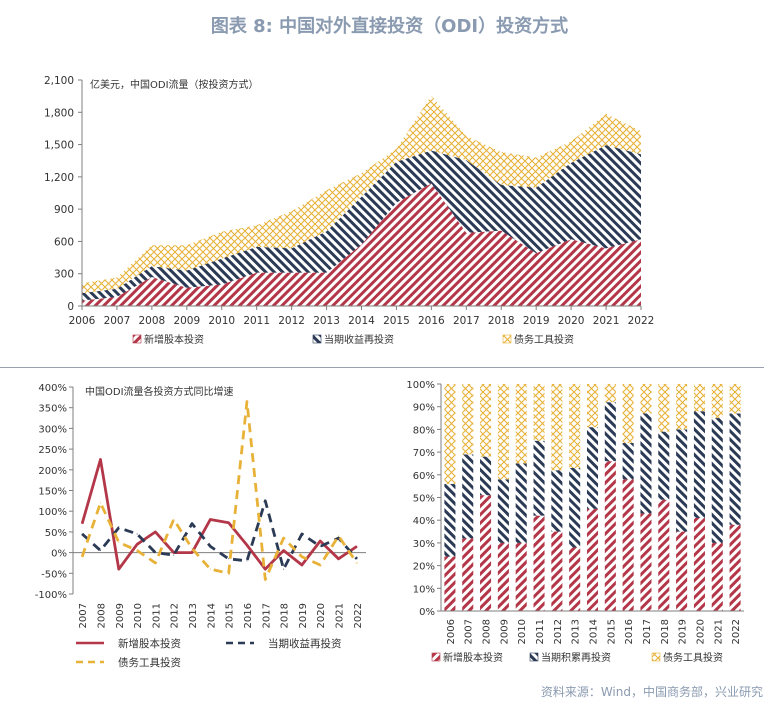 This screenshot has height=720, width=779. Describe the element at coordinates (52, 492) in the screenshot. I see `y-tick-label: 150%` at that location.